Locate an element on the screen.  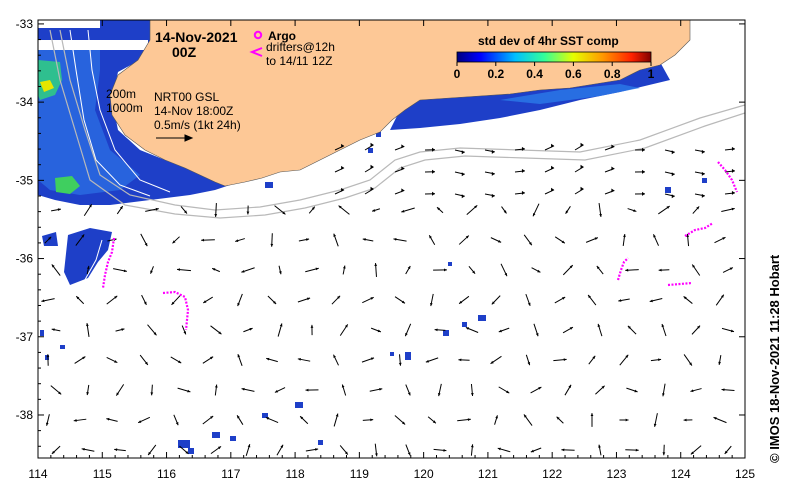
contour-200m-label: 200m is located at coordinates (121, 94).